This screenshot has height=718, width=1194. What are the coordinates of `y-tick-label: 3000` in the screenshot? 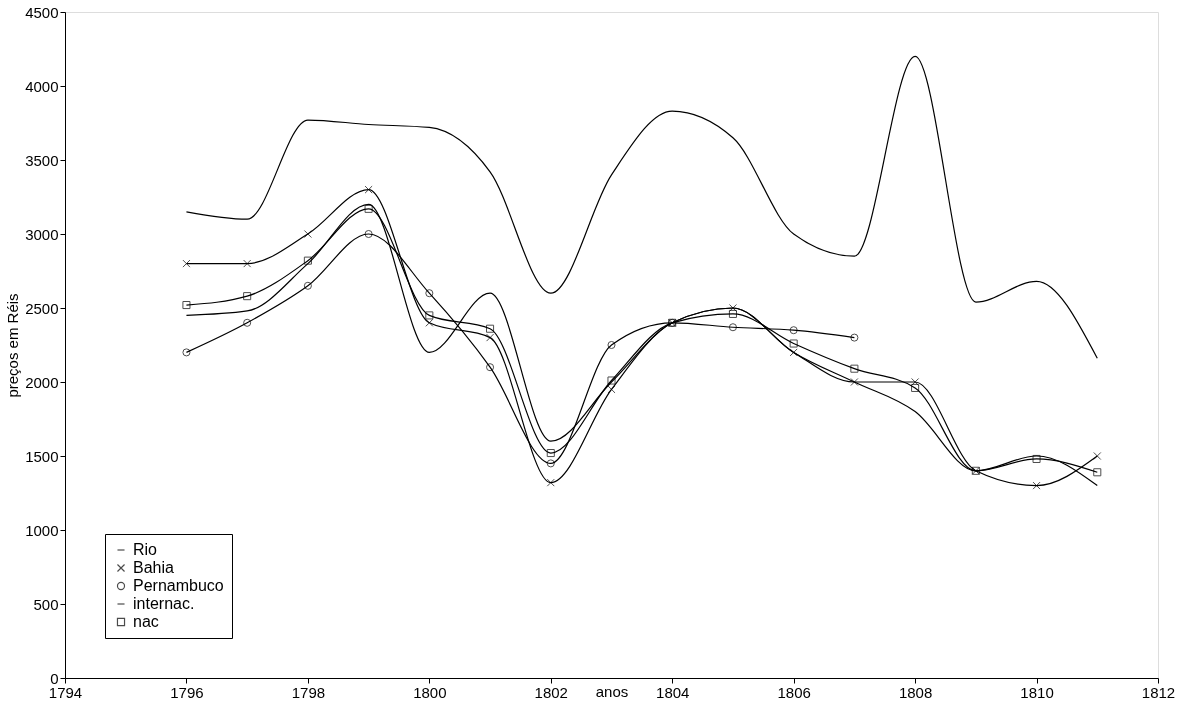 It's located at (42, 234).